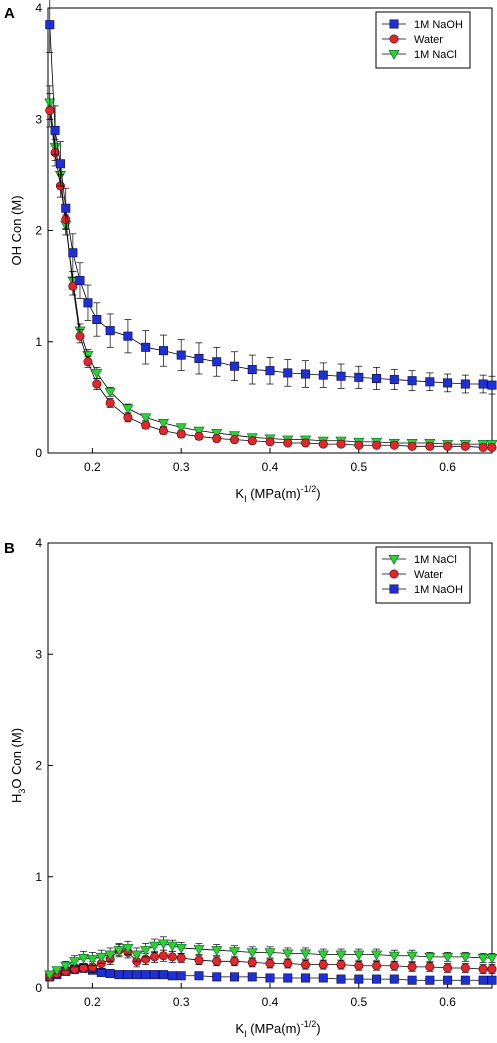 The height and width of the screenshot is (1043, 497). What do you see at coordinates (270, 958) in the screenshot?
I see `series-1m-nacl` at bounding box center [270, 958].